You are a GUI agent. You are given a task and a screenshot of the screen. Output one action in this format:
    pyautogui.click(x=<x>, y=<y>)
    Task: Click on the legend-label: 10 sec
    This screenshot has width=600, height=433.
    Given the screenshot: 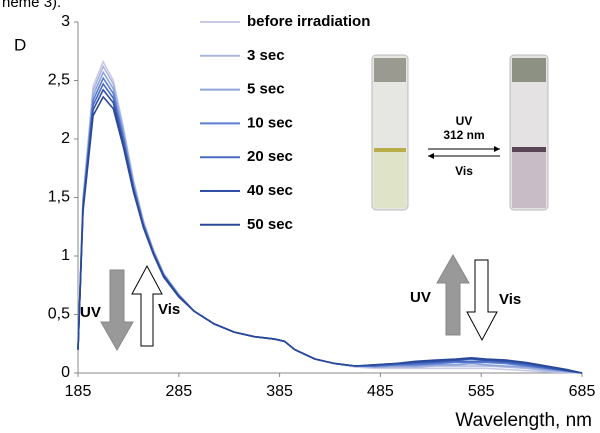 What is the action you would take?
    pyautogui.click(x=270, y=122)
    